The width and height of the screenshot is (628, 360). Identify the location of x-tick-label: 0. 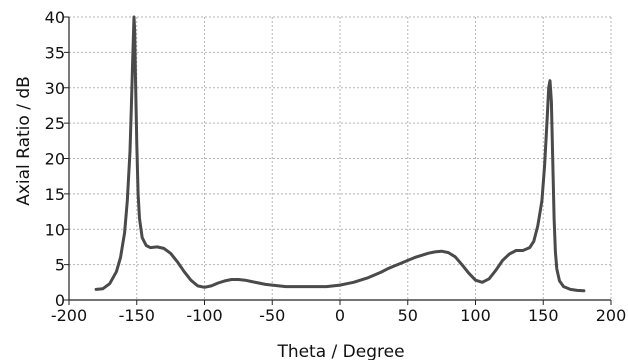
(340, 315).